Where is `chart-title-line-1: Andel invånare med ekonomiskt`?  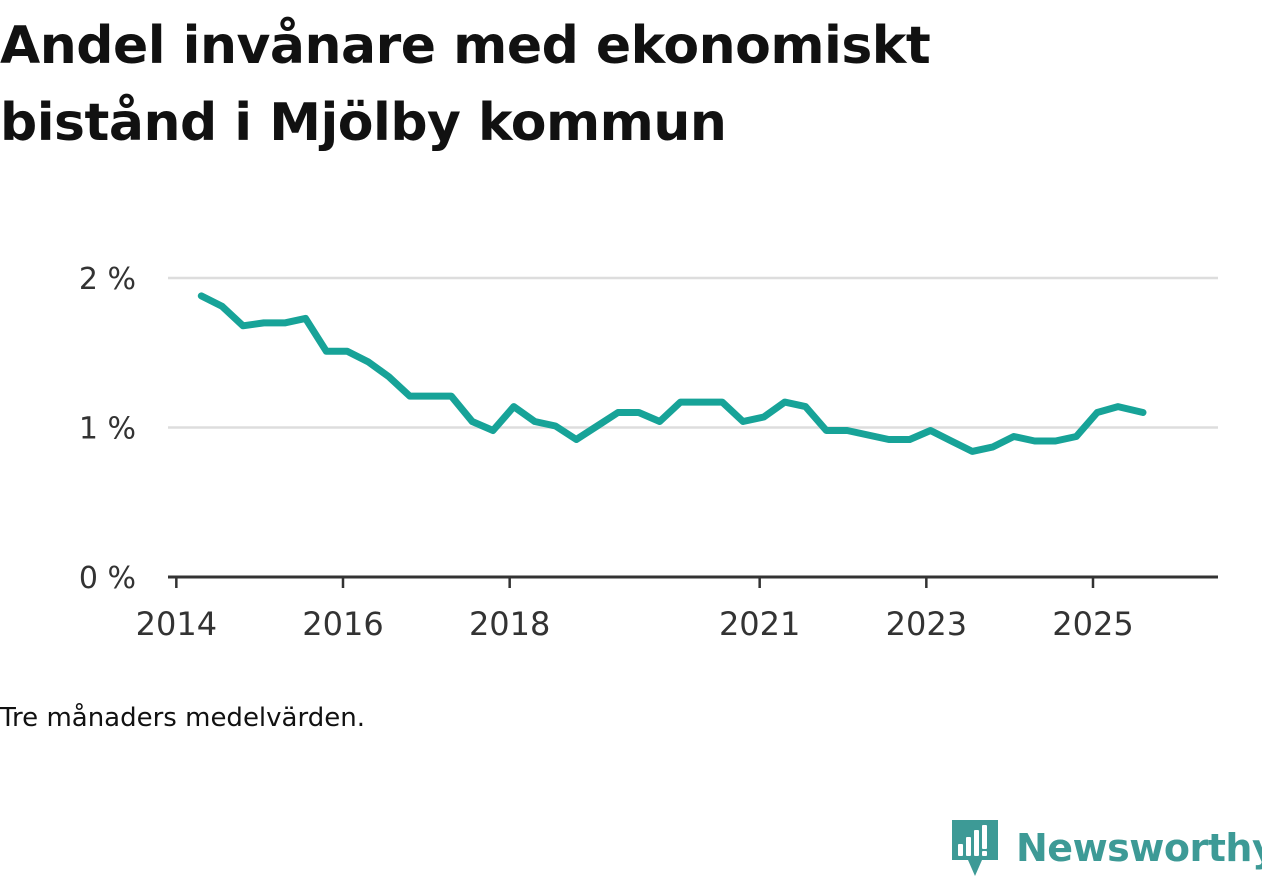 chart-title-line-1: Andel invånare med ekonomiskt is located at coordinates (465, 46).